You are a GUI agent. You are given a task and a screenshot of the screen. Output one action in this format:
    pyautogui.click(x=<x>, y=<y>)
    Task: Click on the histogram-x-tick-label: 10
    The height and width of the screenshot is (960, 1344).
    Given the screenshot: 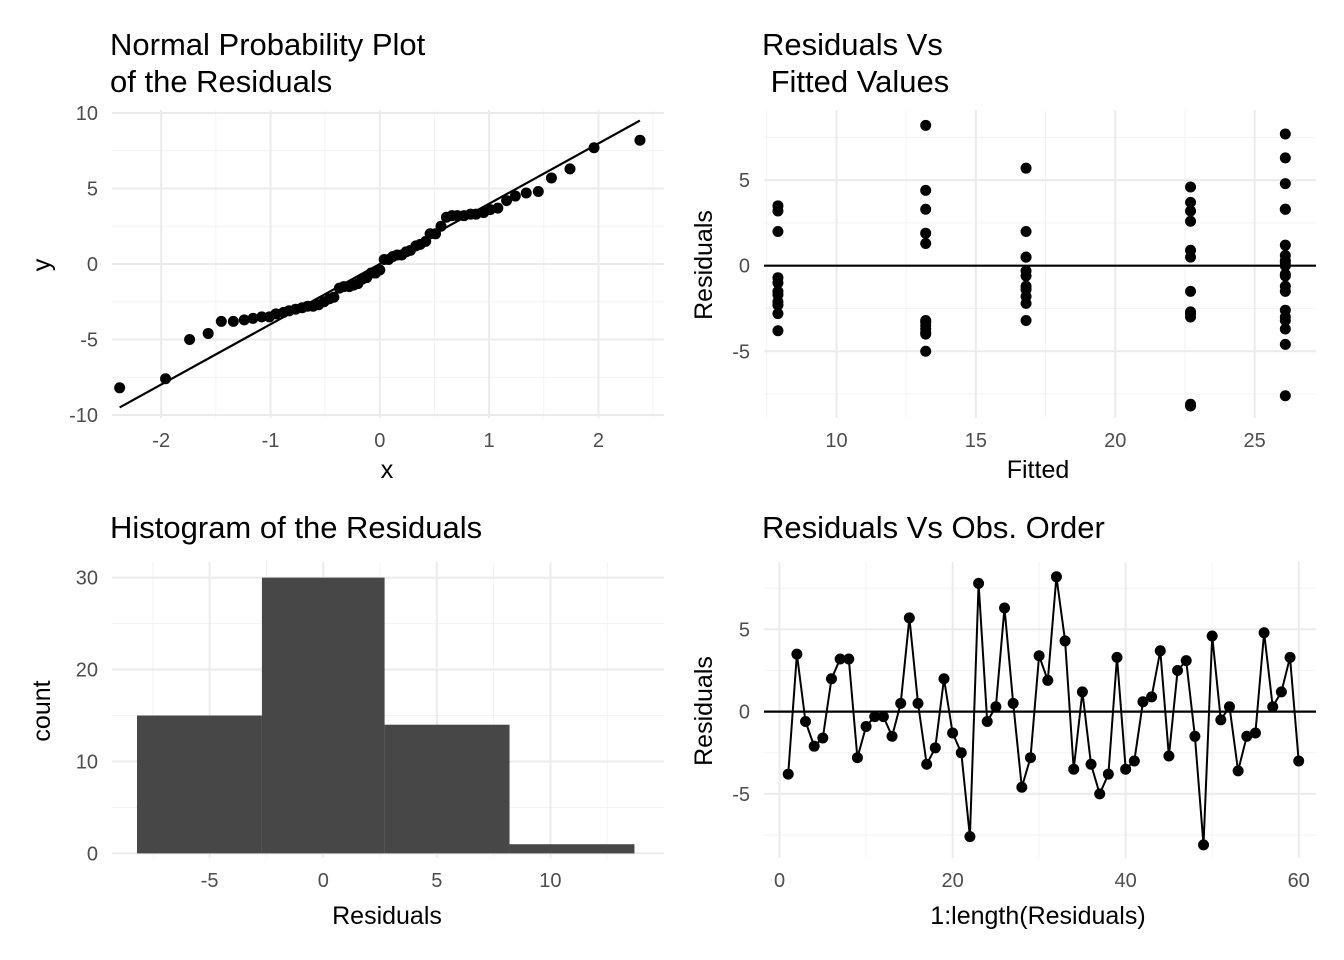 What is the action you would take?
    pyautogui.click(x=550, y=881)
    